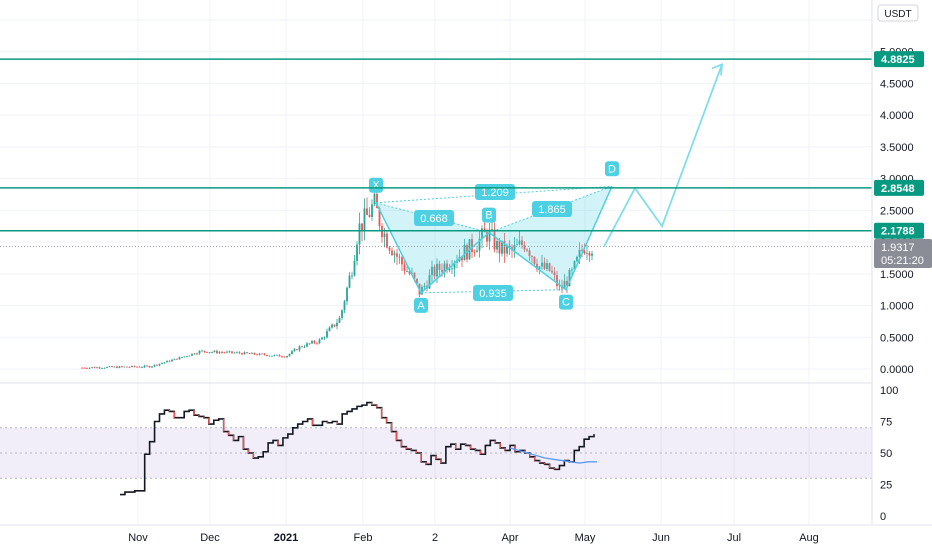  What do you see at coordinates (897, 370) in the screenshot?
I see `y-tick-label: 0.0000` at bounding box center [897, 370].